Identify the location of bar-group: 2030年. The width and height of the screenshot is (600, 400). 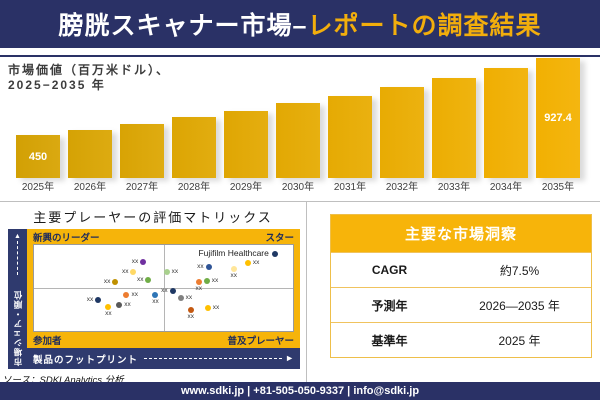
(298, 126).